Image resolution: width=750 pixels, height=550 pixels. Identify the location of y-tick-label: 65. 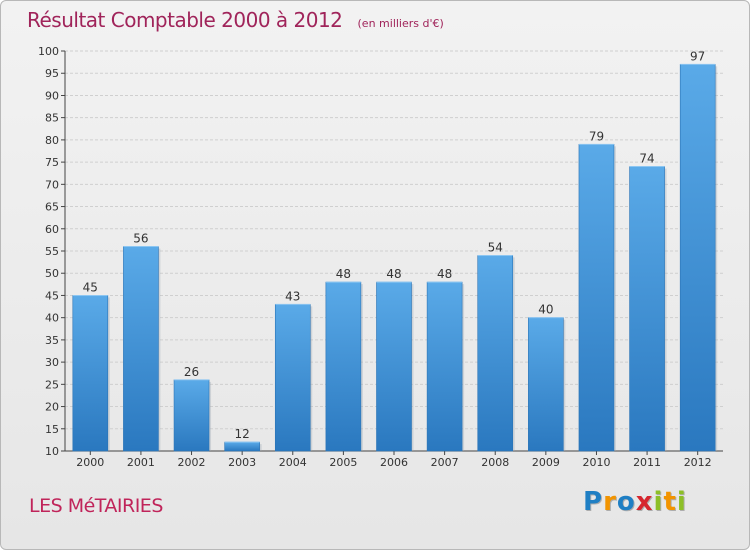
(52, 207).